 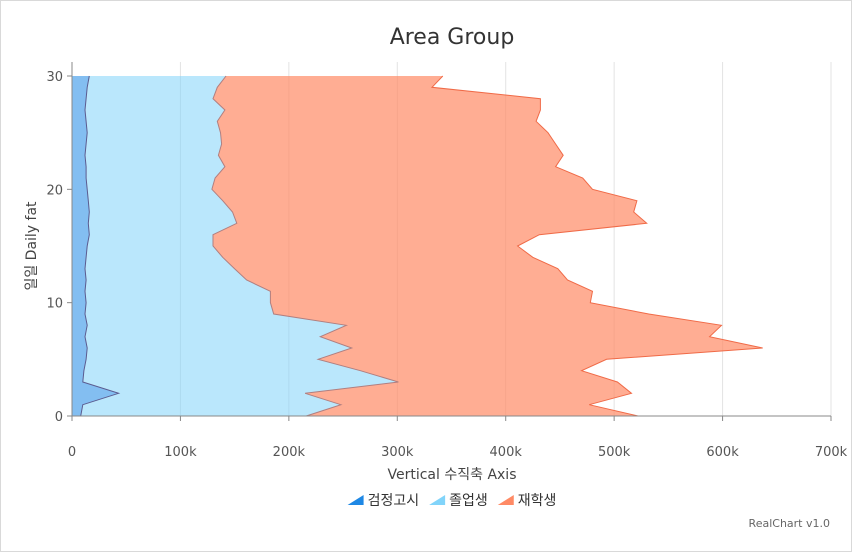 I want to click on legend: 검정고시 졸업생 재학생, so click(x=452, y=501).